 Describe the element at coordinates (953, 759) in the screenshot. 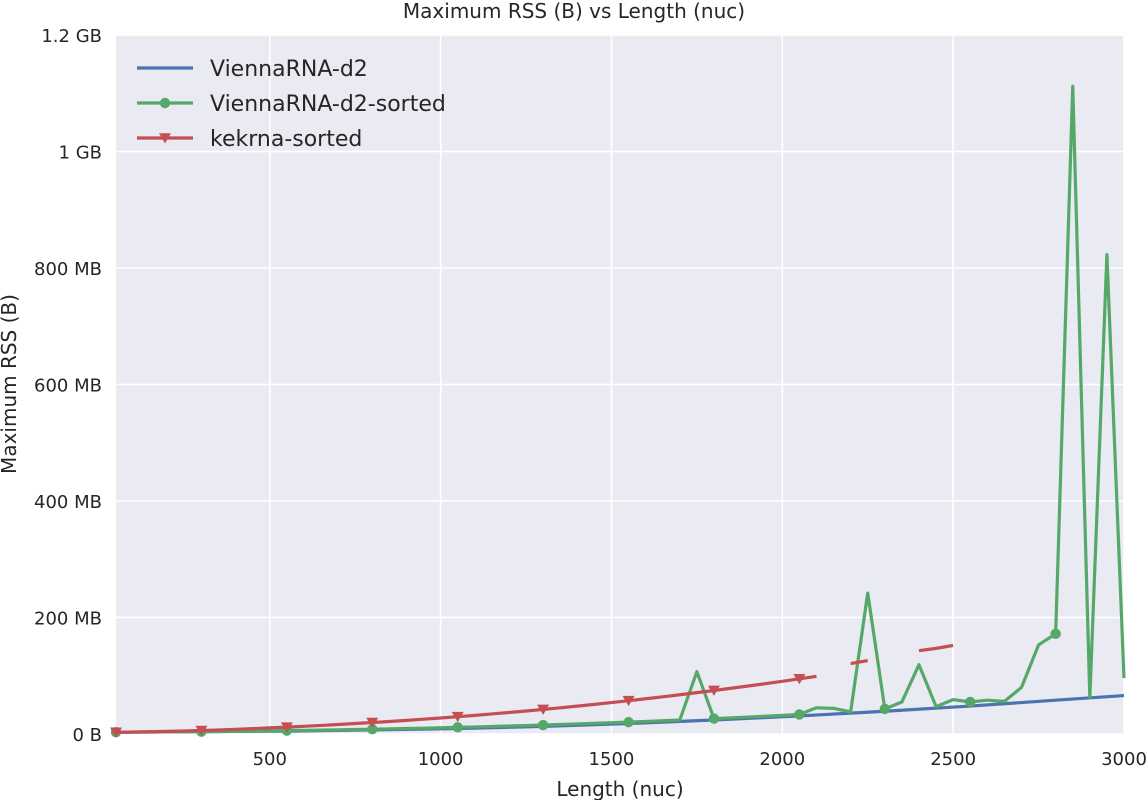

I see `x-tick-label: 2500` at that location.